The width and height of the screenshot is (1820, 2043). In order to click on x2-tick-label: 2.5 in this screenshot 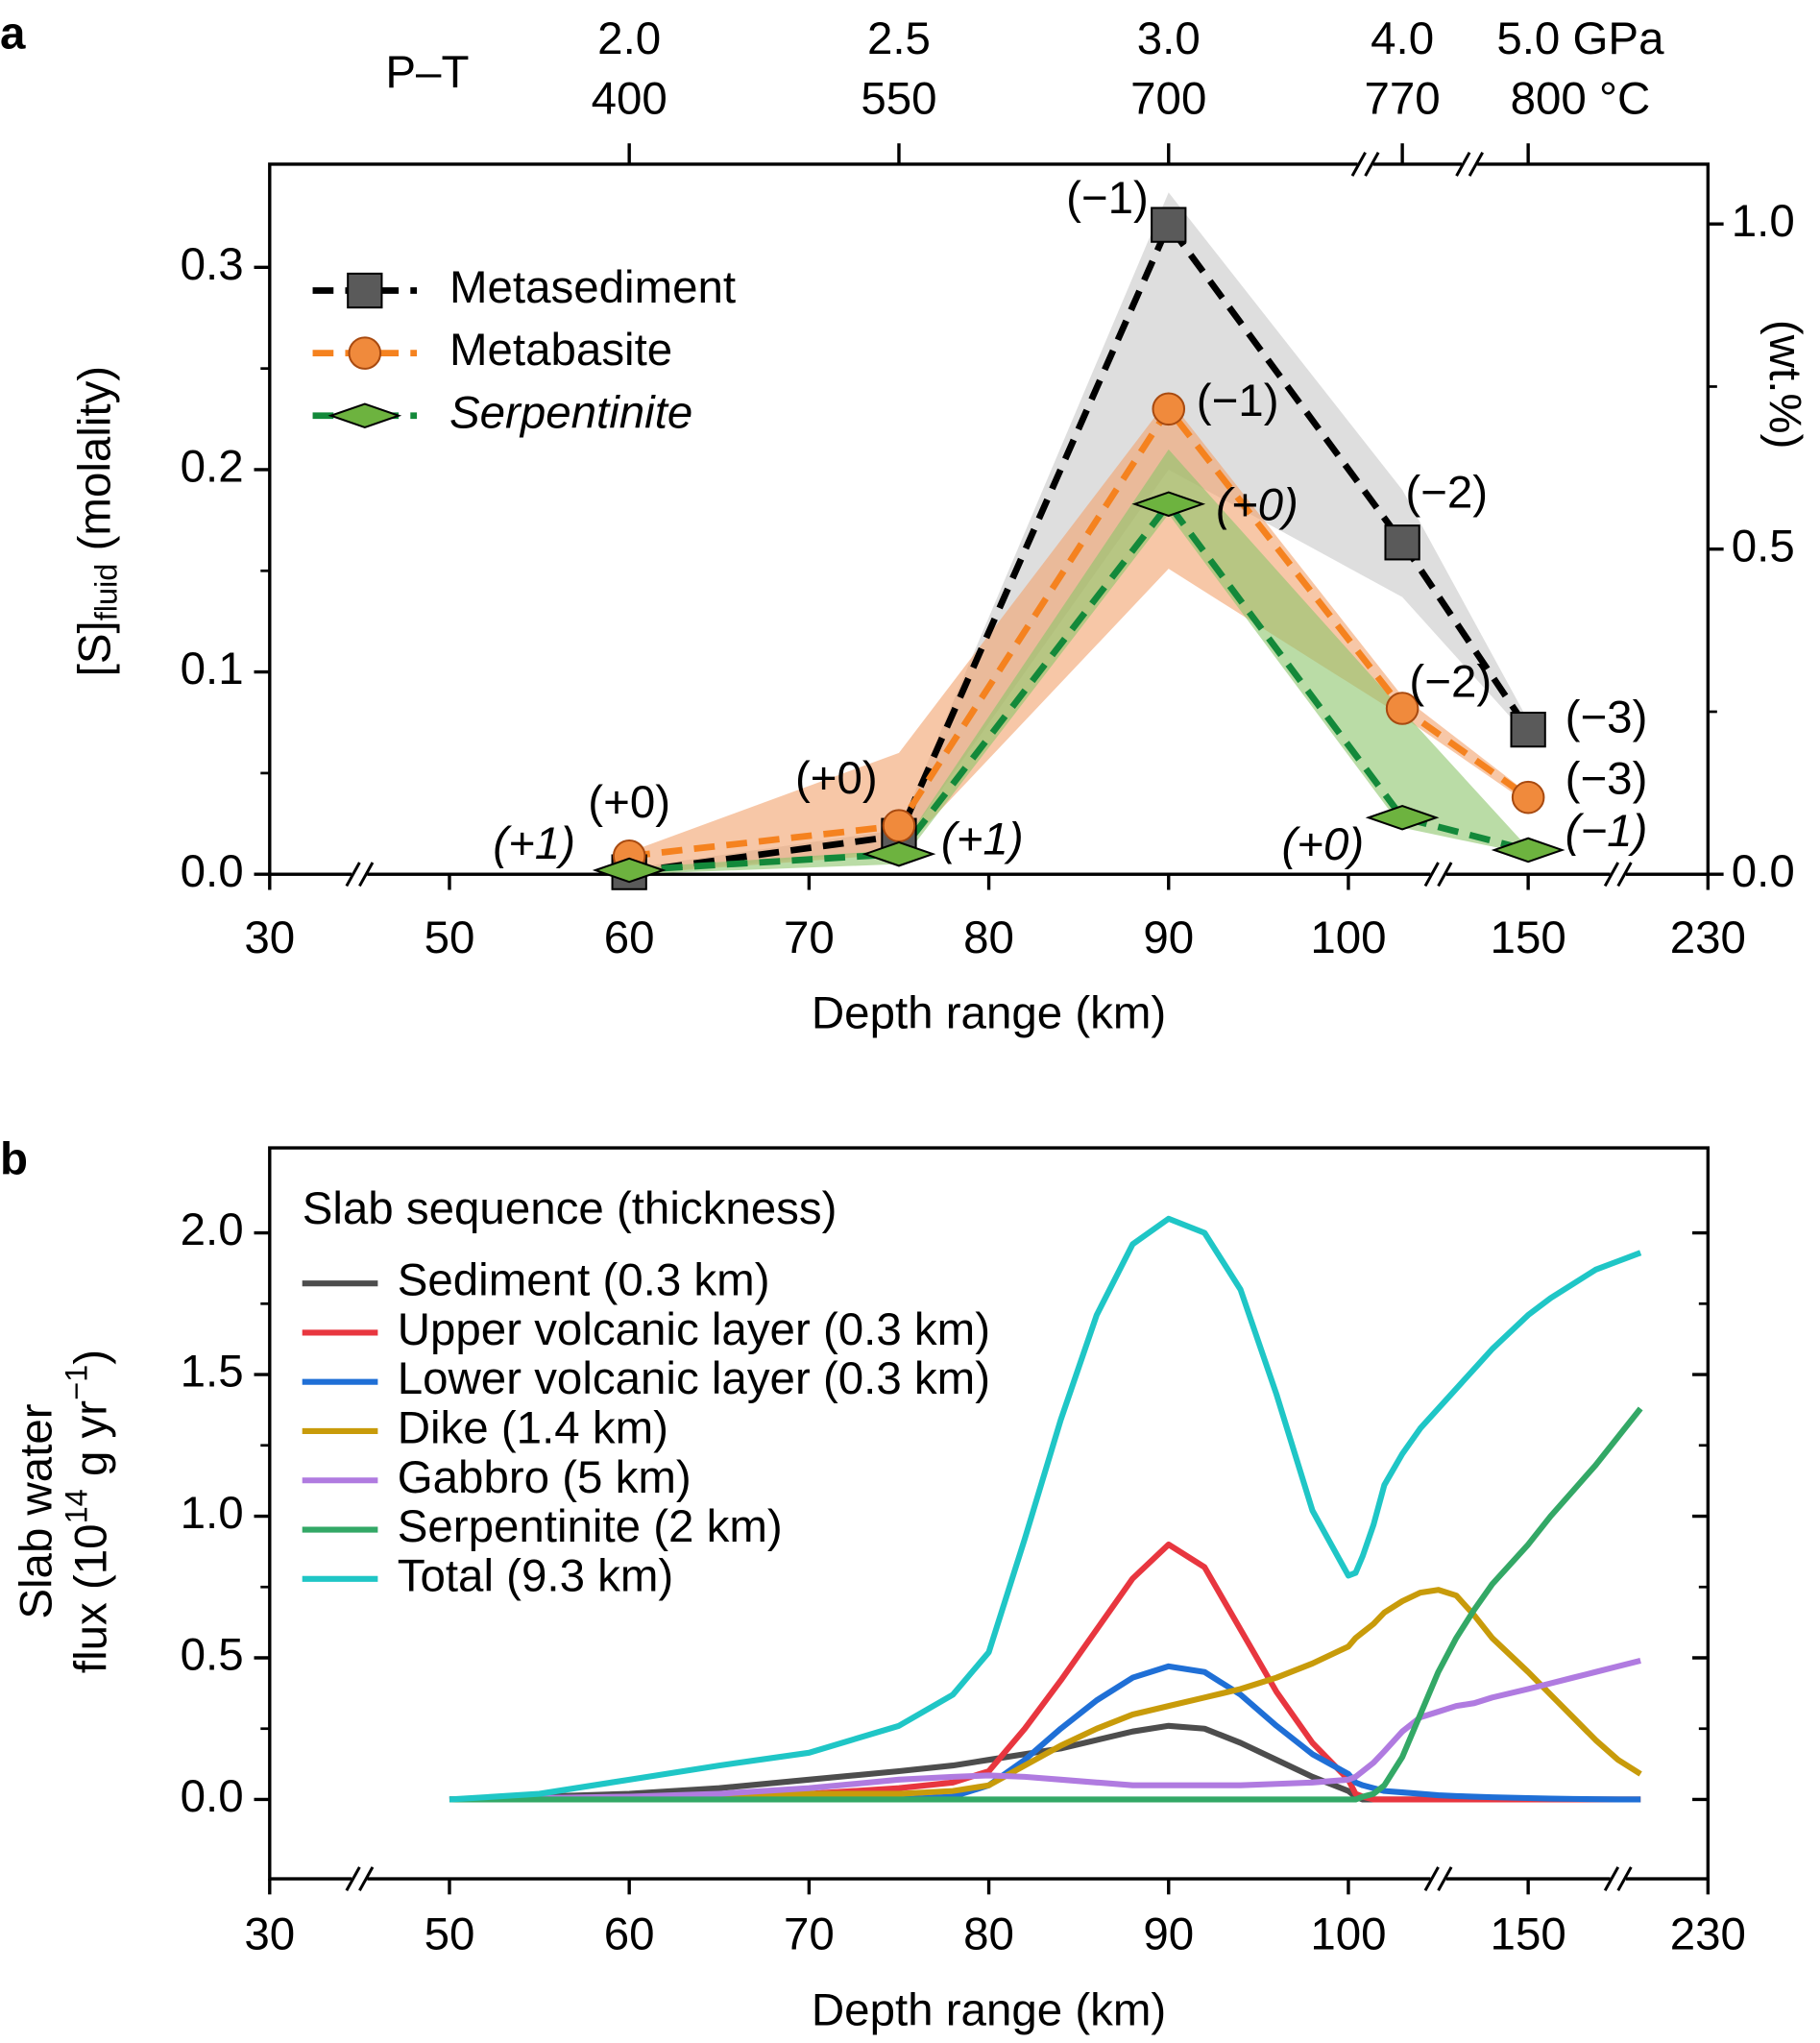, I will do `click(899, 38)`.